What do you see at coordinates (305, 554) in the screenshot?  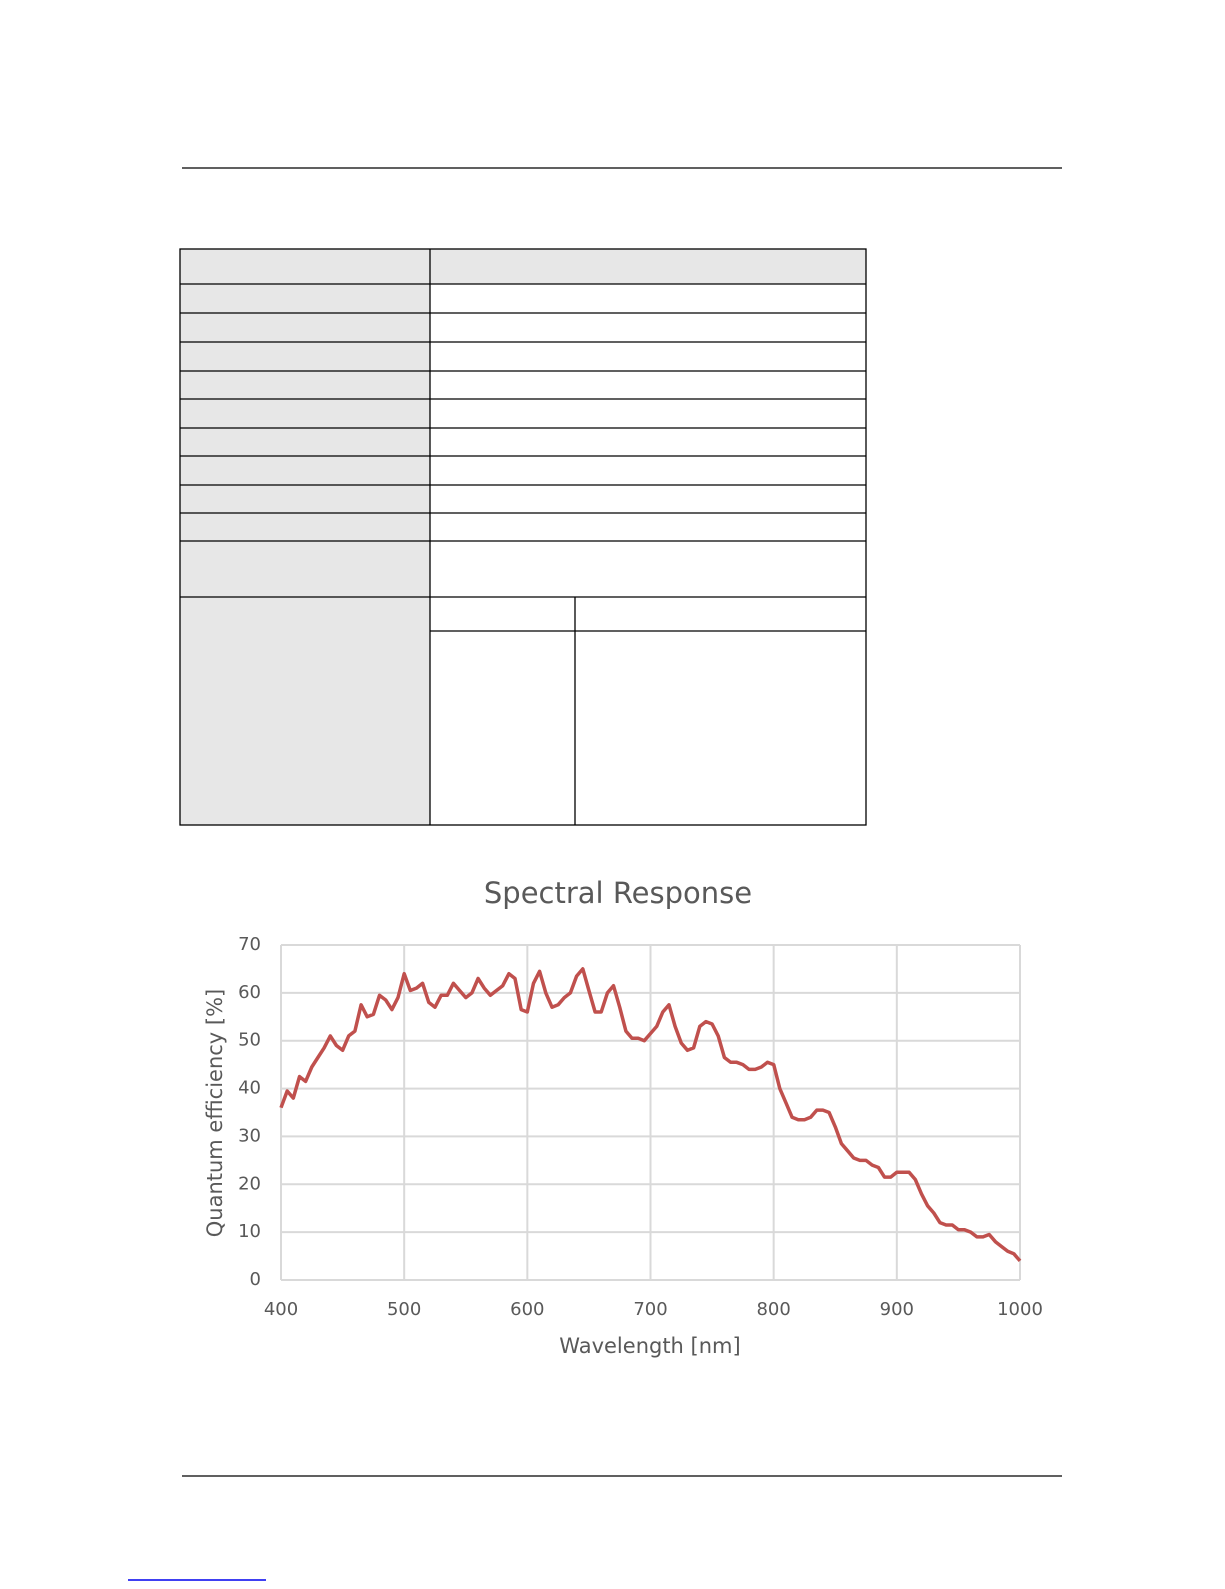 I see `table-label-column` at bounding box center [305, 554].